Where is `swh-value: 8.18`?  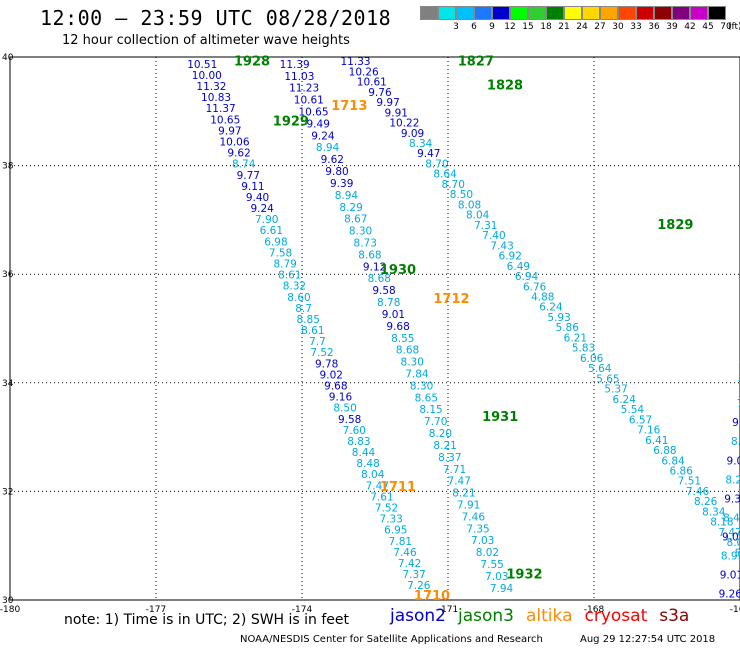 swh-value: 8.18 is located at coordinates (721, 523).